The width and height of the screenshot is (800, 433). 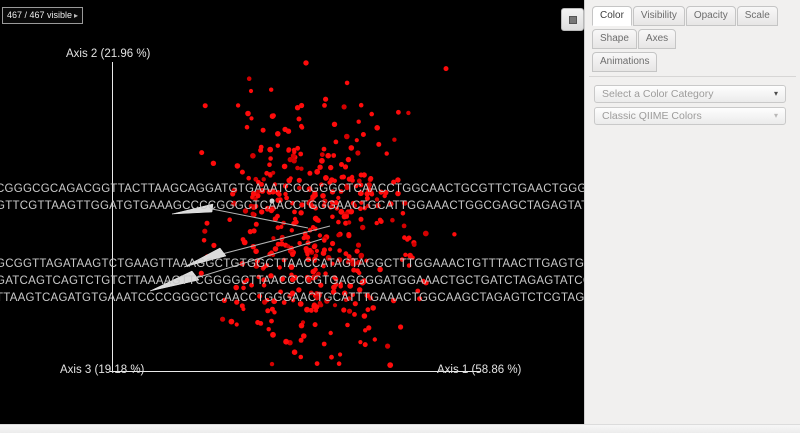 I want to click on panel-toggle-icon, so click(x=572, y=19).